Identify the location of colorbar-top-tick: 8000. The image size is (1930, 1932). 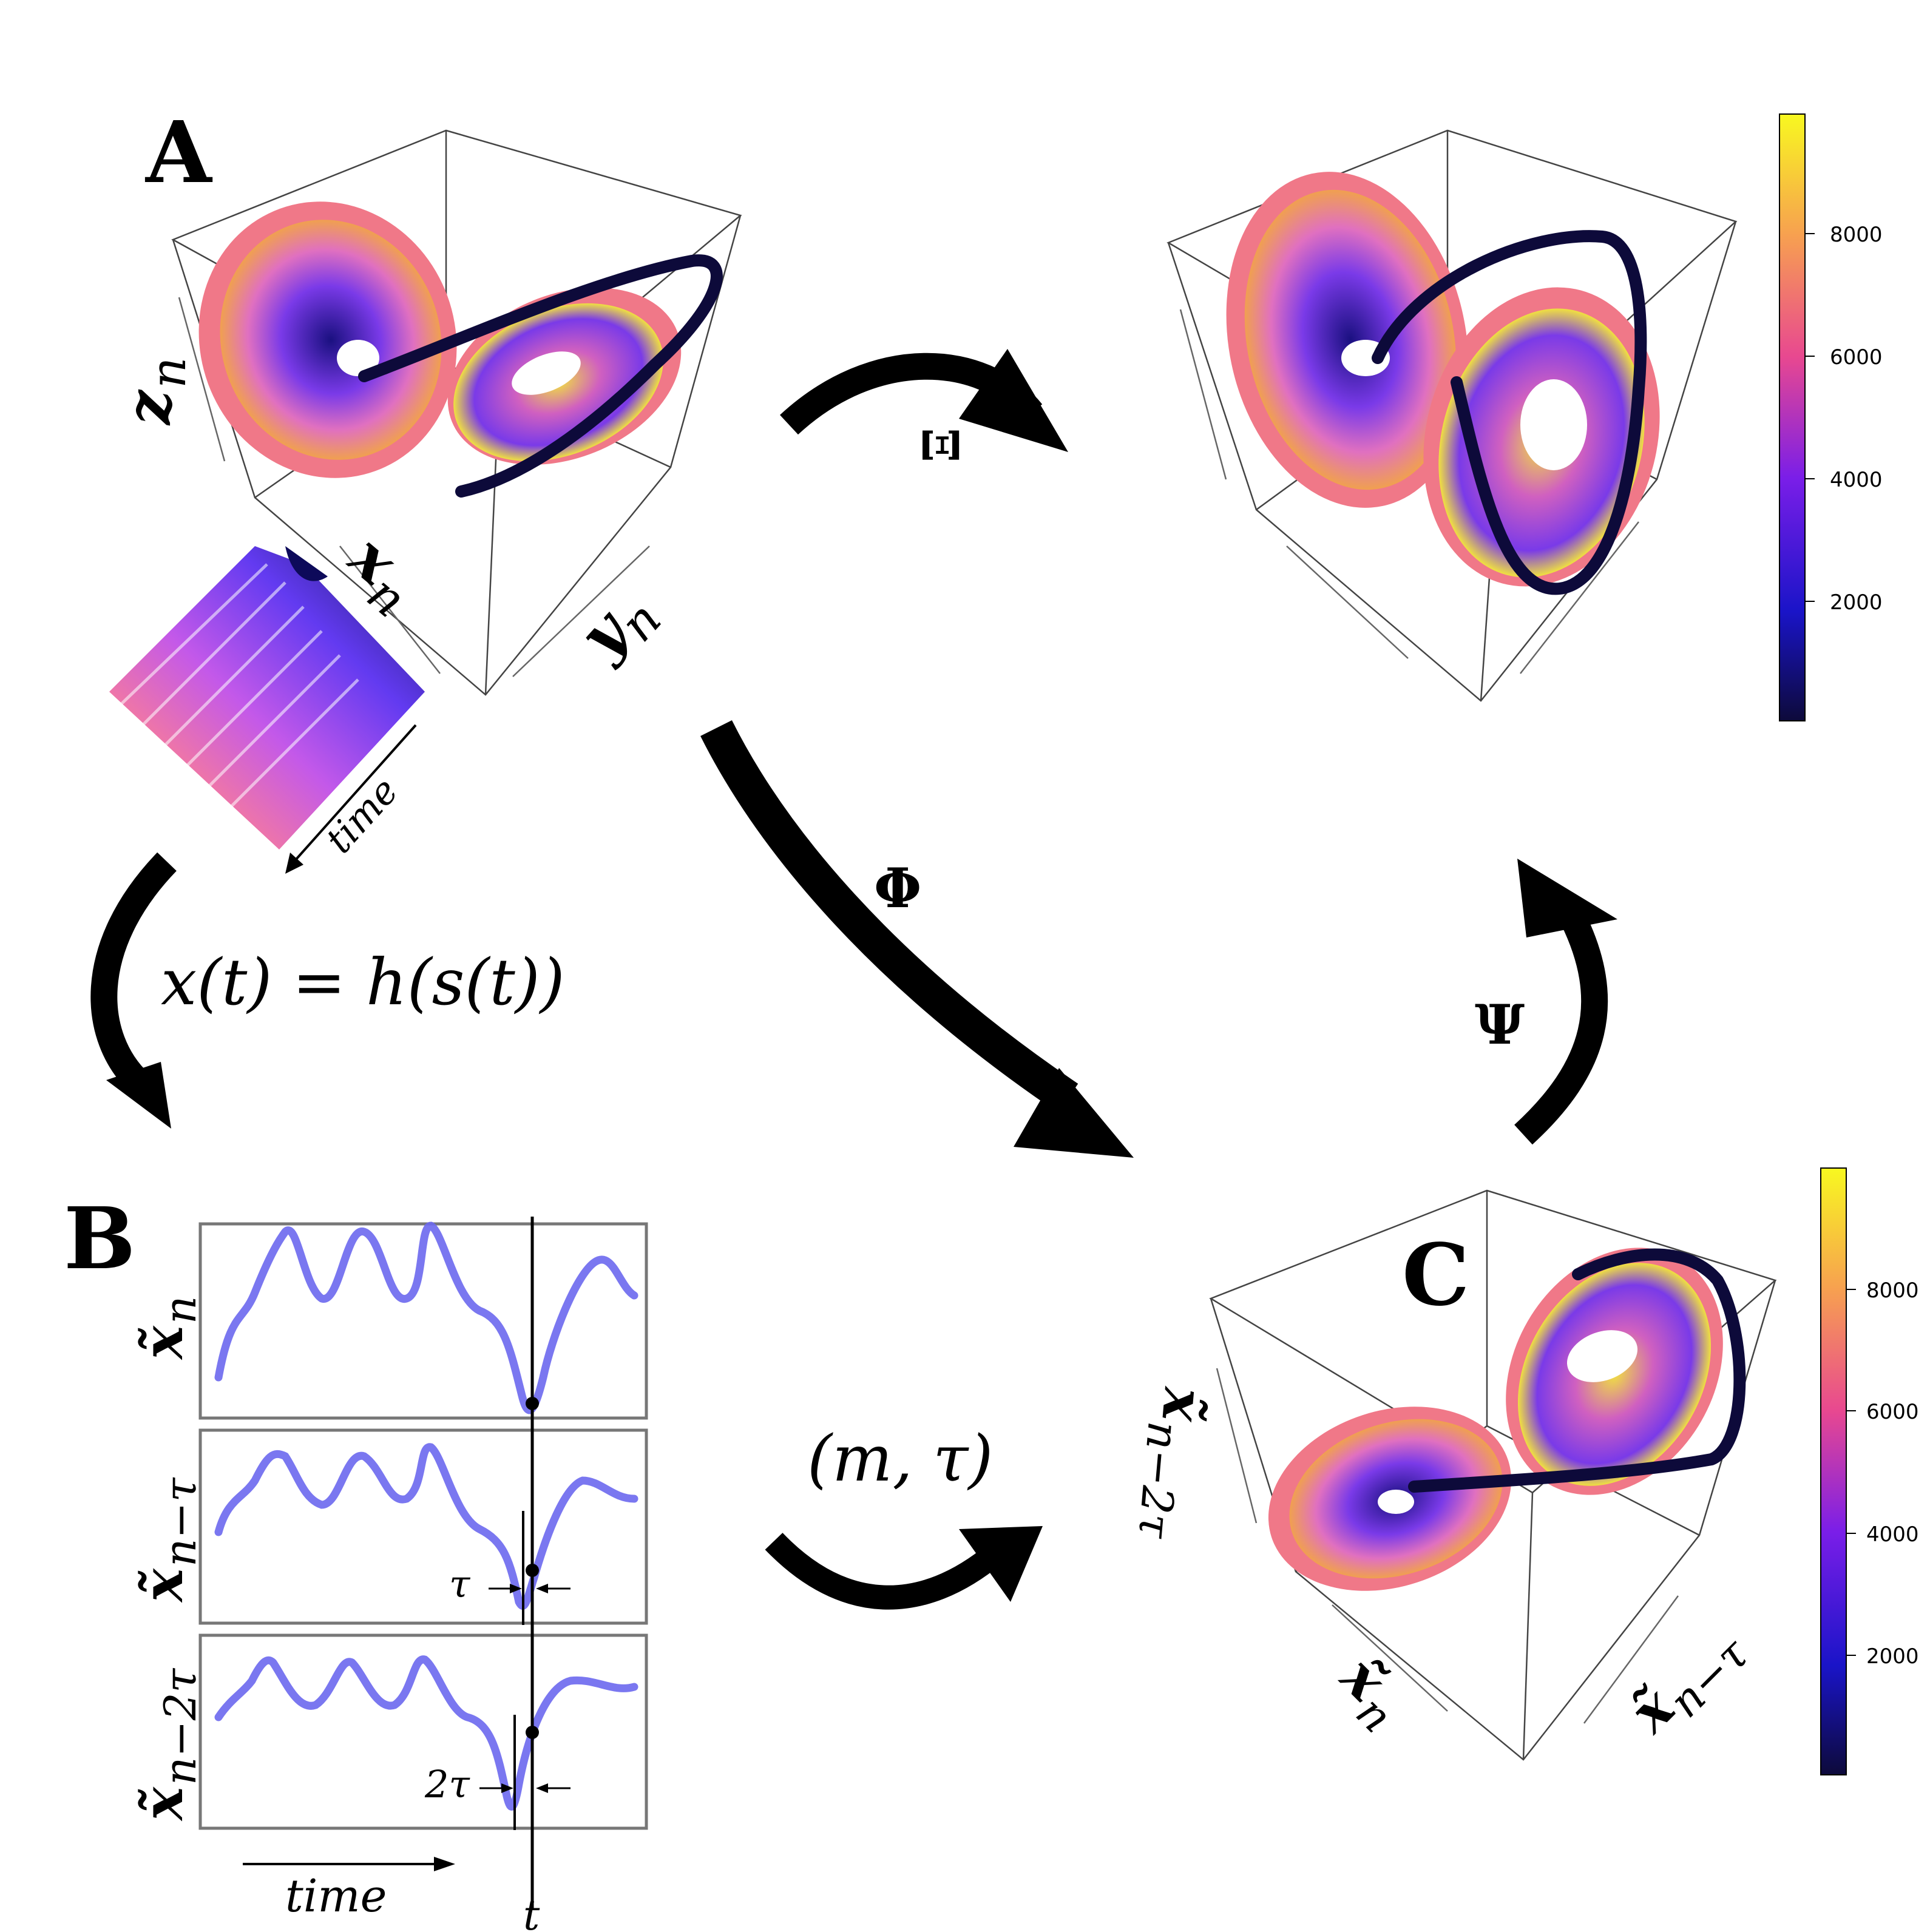
(1856, 235).